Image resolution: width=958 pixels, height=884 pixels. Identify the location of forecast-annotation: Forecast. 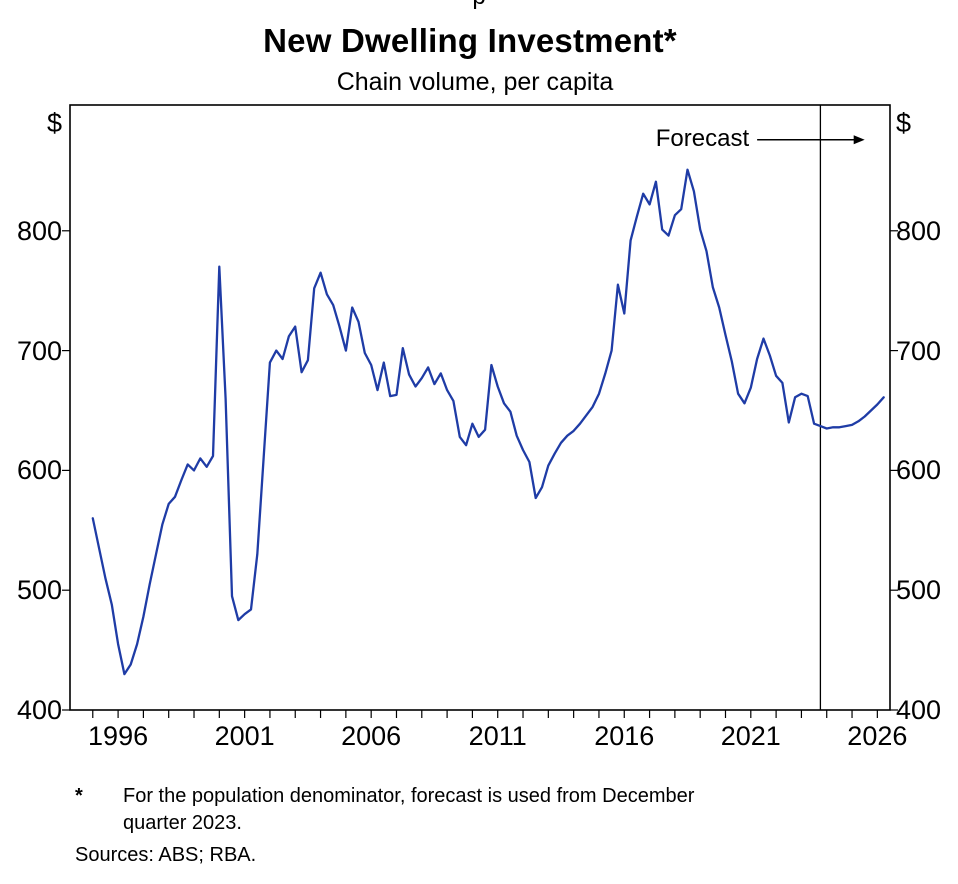
(702, 138).